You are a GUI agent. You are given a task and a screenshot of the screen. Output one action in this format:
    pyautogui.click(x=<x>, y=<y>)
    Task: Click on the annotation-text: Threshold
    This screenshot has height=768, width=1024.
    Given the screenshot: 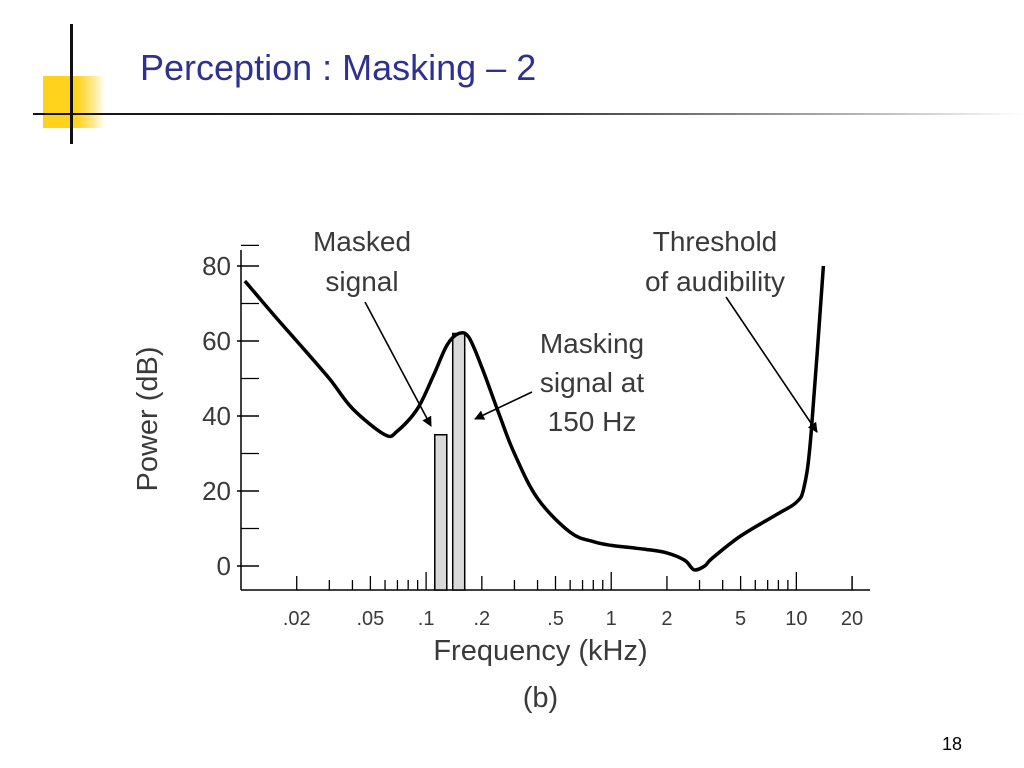 What is the action you would take?
    pyautogui.click(x=715, y=241)
    